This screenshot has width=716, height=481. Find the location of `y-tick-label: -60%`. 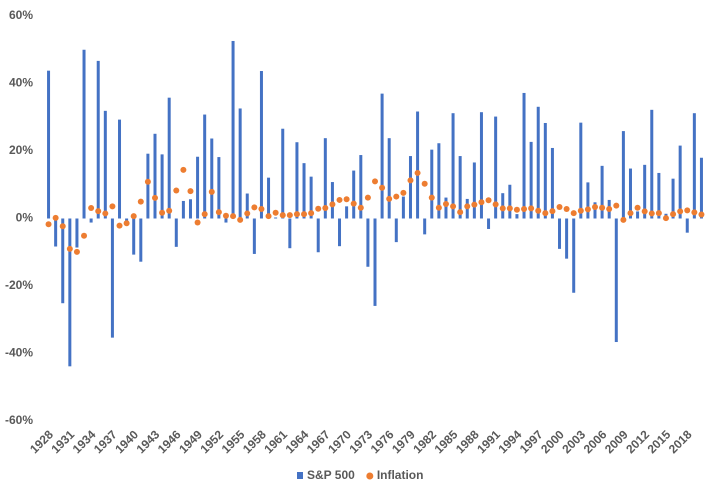

y-tick-label: -60% is located at coordinates (19, 420).